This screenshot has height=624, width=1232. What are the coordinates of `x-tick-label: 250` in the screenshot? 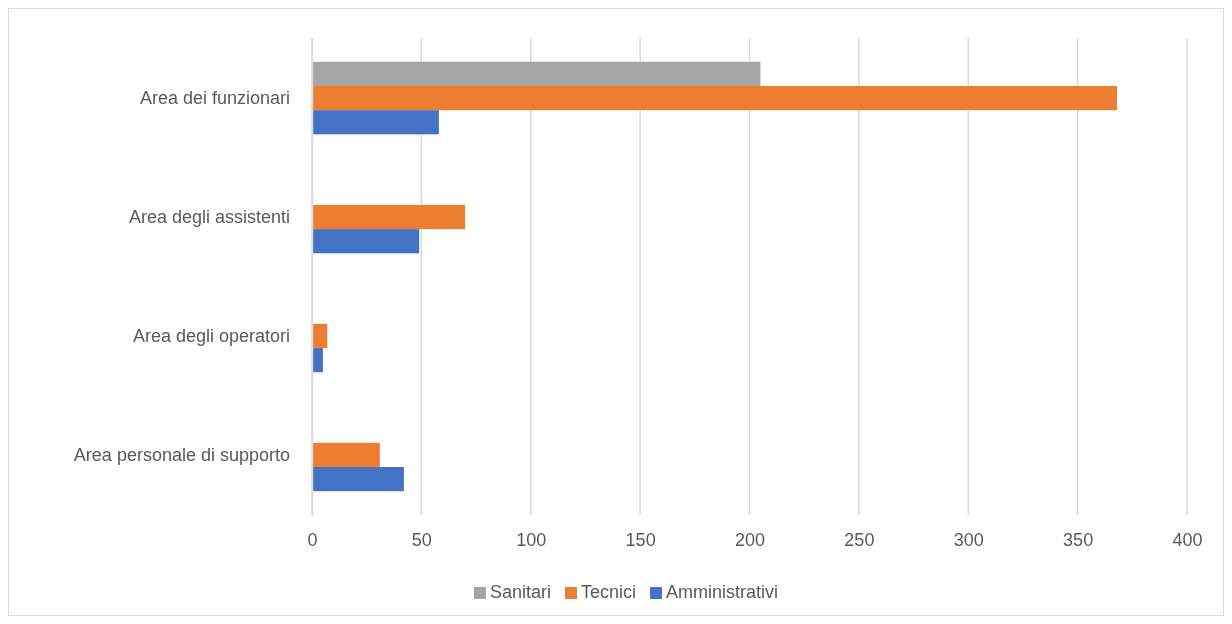 It's located at (859, 539).